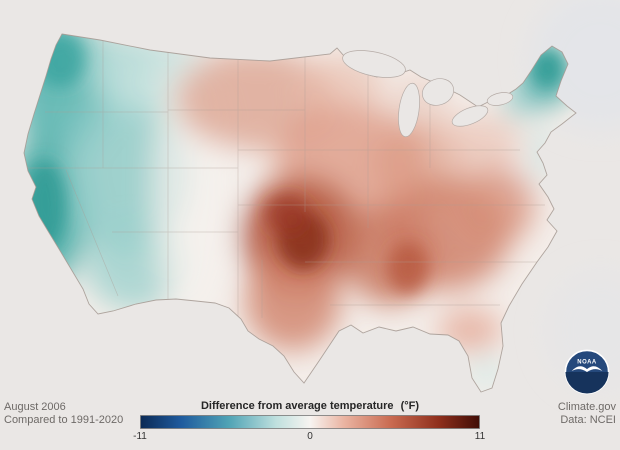  I want to click on lake-michigan, so click(409, 110).